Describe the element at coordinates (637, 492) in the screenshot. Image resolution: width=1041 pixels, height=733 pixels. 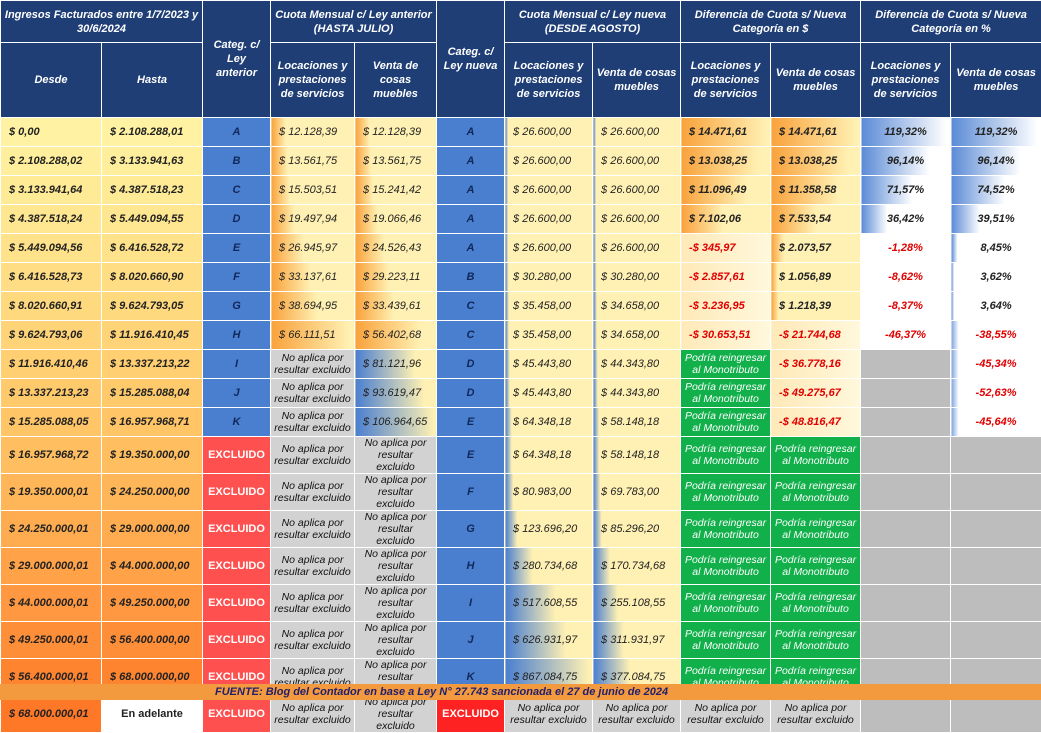
I see `cuota-venta-nueva-cell: $ 69.783,00` at that location.